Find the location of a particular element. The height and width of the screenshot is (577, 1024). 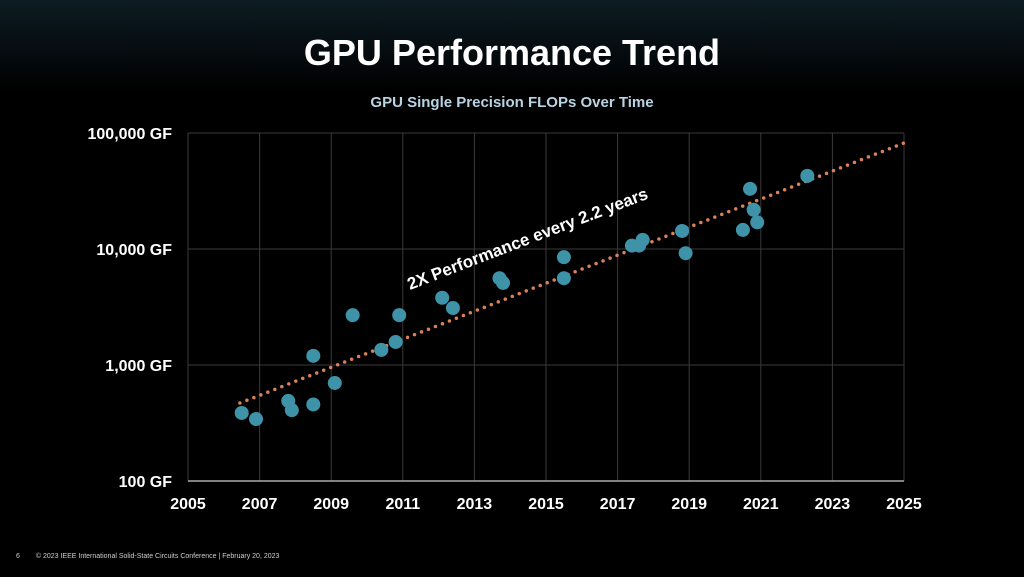

slide-title: GPU Performance Trend is located at coordinates (512, 52).